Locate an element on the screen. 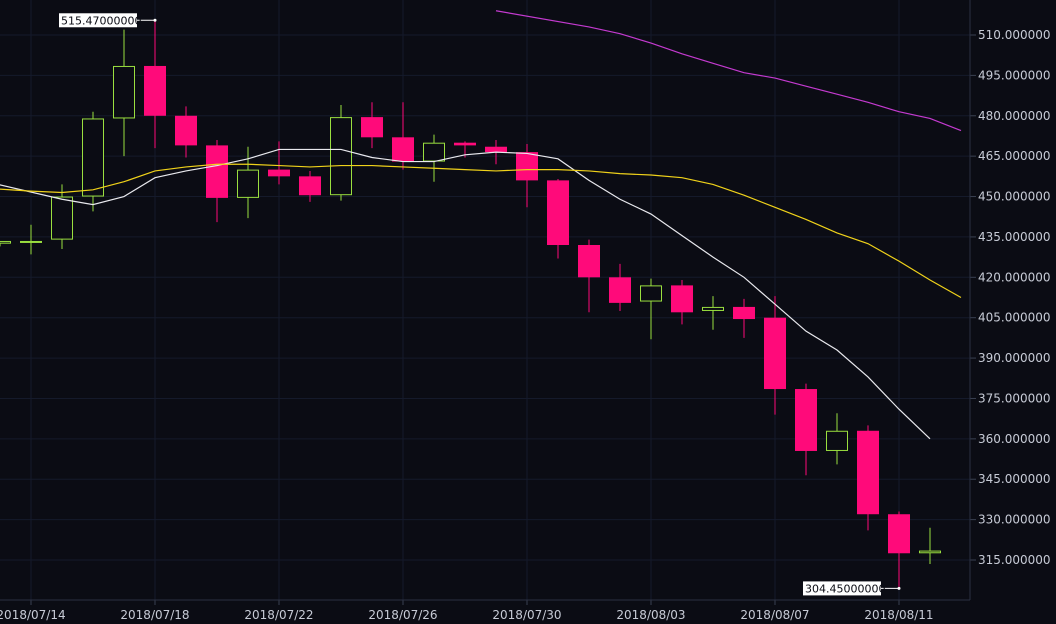 The width and height of the screenshot is (1056, 624). y-tick-label: 405.000000 is located at coordinates (1014, 318).